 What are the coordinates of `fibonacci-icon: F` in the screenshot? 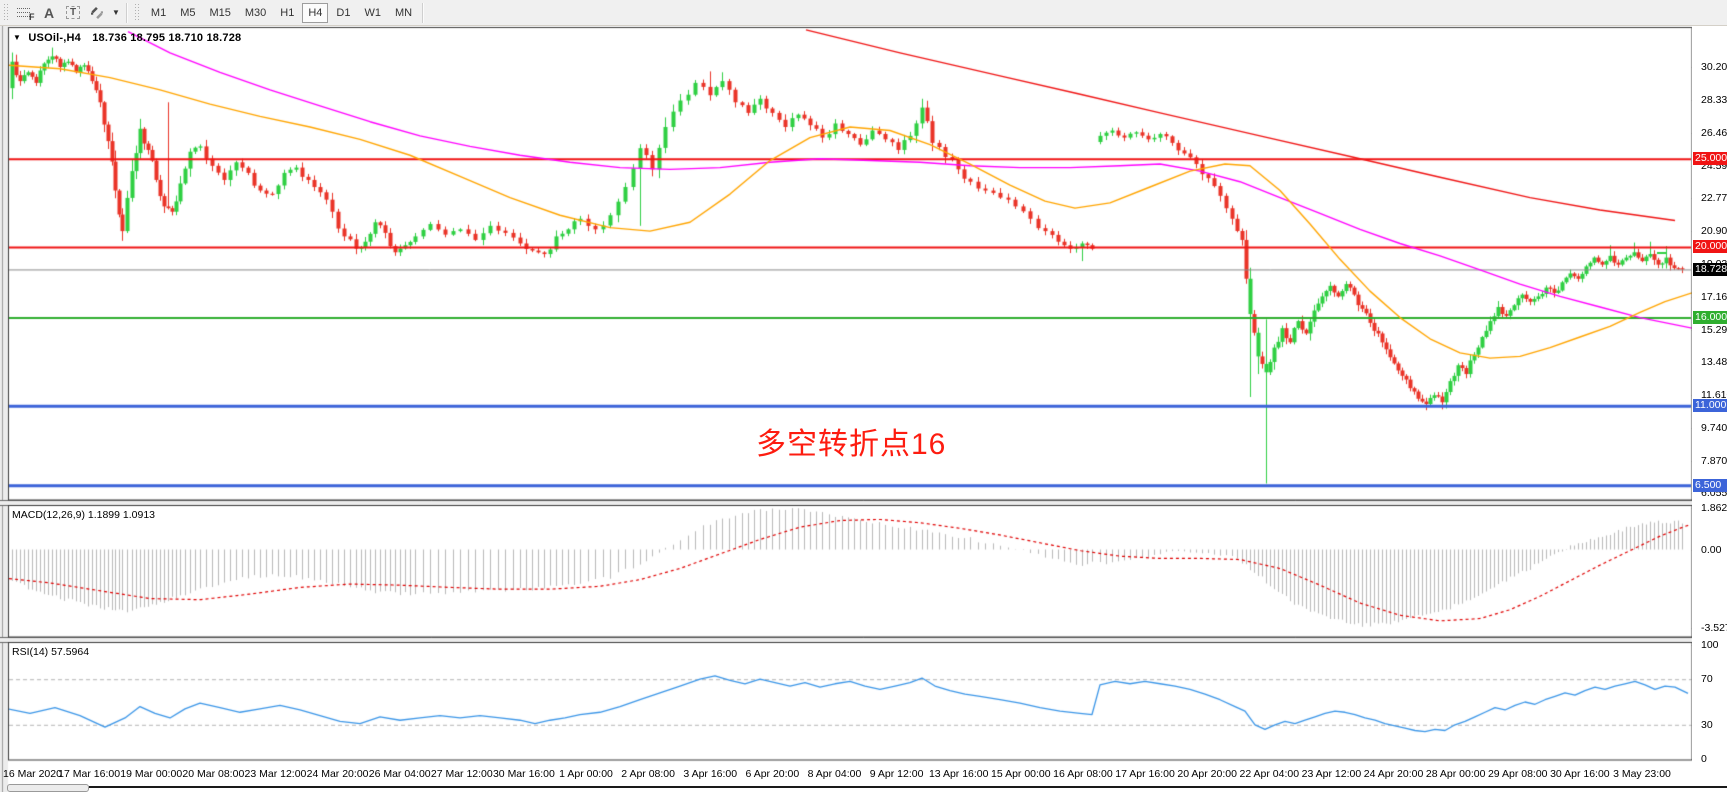 It's located at (25, 13).